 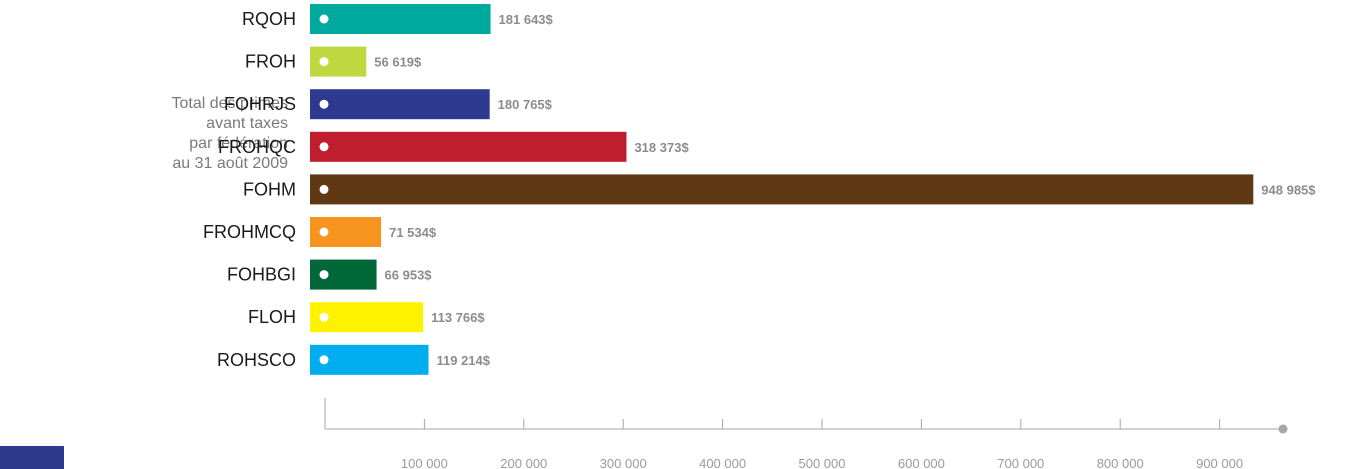 What do you see at coordinates (324, 360) in the screenshot?
I see `bar-marker-rohsco` at bounding box center [324, 360].